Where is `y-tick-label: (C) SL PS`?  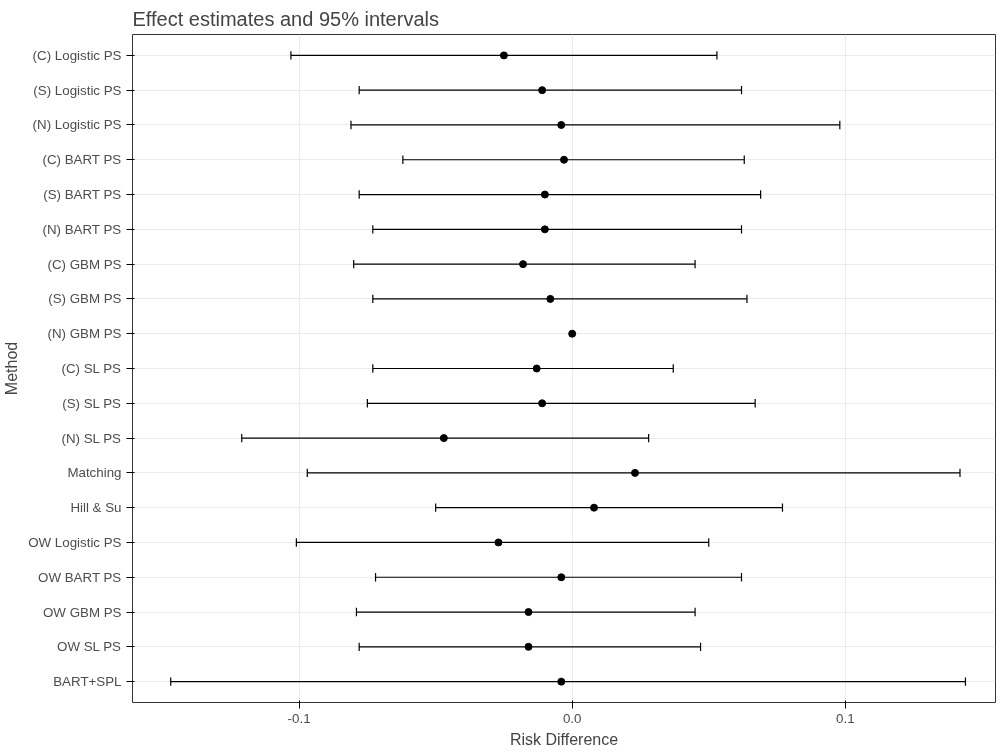 y-tick-label: (C) SL PS is located at coordinates (91, 368).